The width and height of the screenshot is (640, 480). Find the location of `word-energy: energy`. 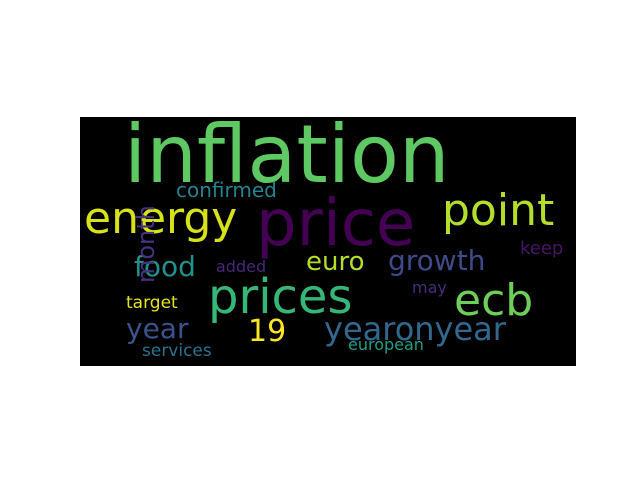

word-energy: energy is located at coordinates (161, 218).